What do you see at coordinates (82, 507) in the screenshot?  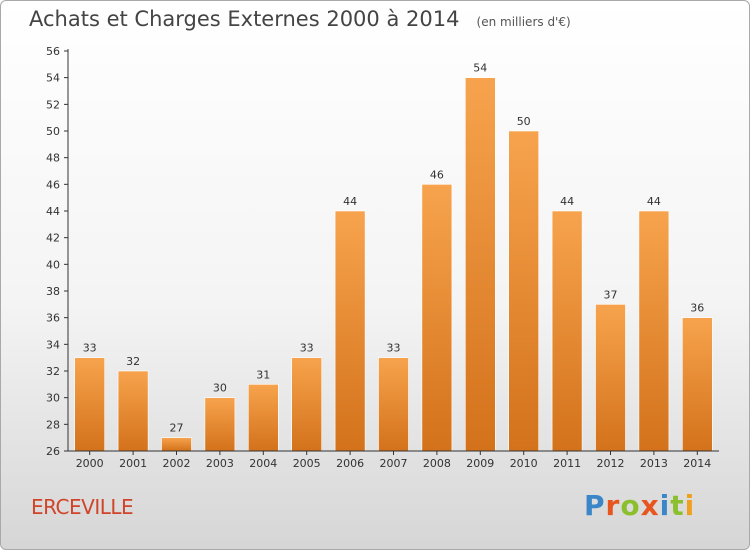 I see `city-label: ERCEVILLE` at bounding box center [82, 507].